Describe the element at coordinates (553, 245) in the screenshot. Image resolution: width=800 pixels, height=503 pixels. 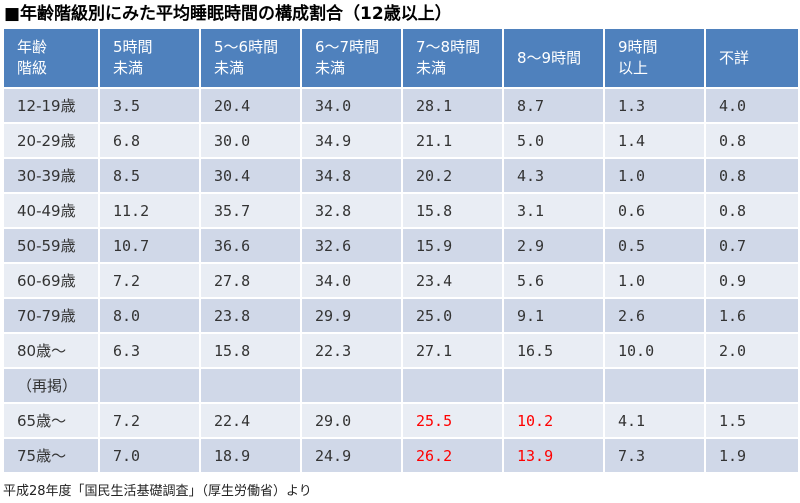
I see `value-cell: 2.9` at that location.